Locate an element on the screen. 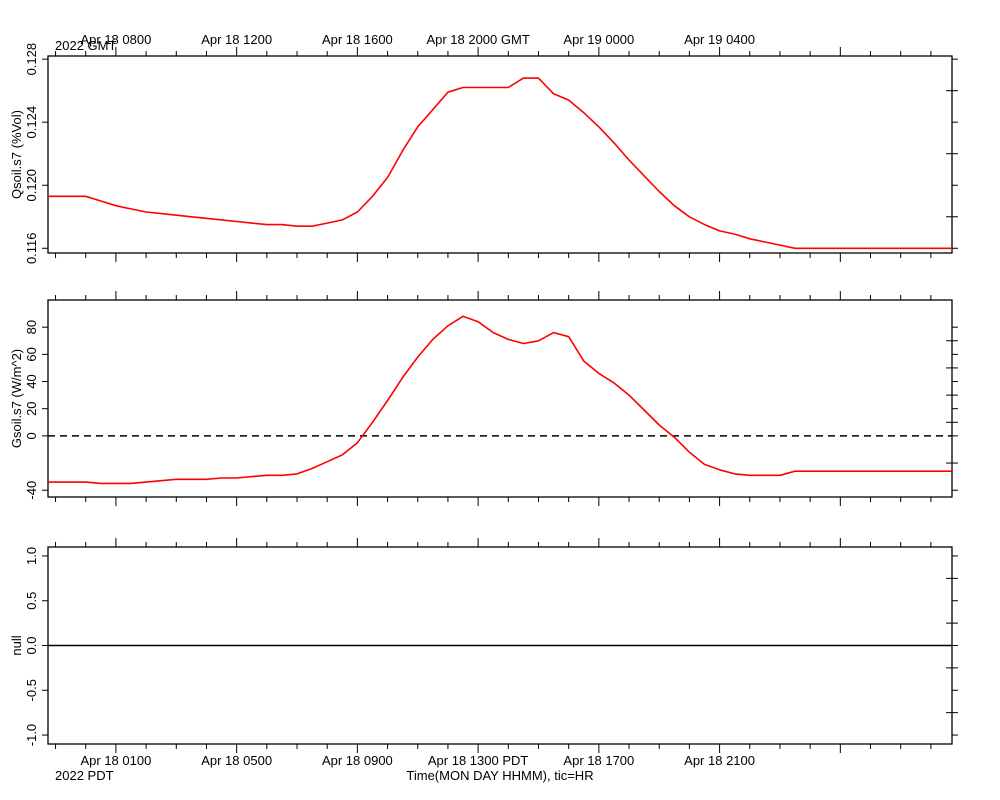 This screenshot has width=1000, height=800. y-axis-title: Qsoil.s7 (%Vol) is located at coordinates (16, 154).